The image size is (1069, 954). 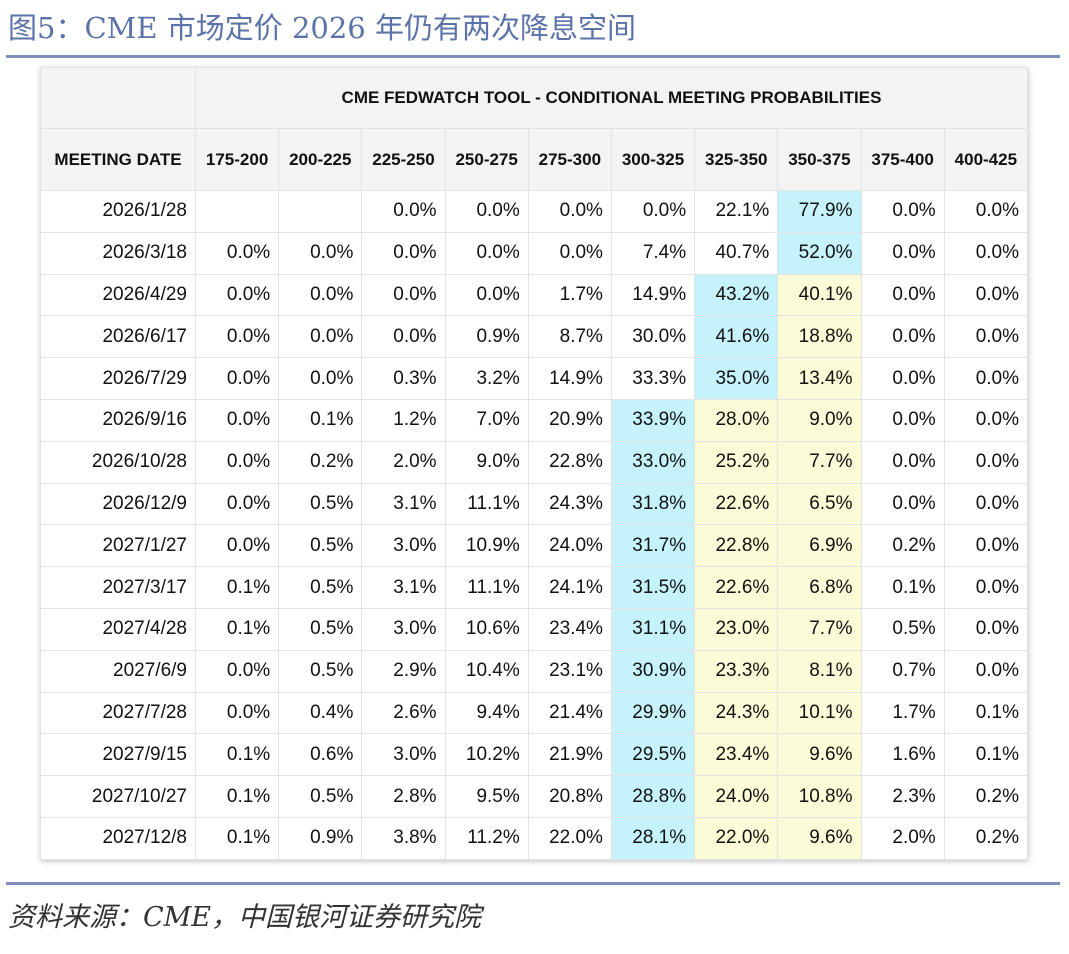 What do you see at coordinates (736, 671) in the screenshot?
I see `probability-cell: 23.3%` at bounding box center [736, 671].